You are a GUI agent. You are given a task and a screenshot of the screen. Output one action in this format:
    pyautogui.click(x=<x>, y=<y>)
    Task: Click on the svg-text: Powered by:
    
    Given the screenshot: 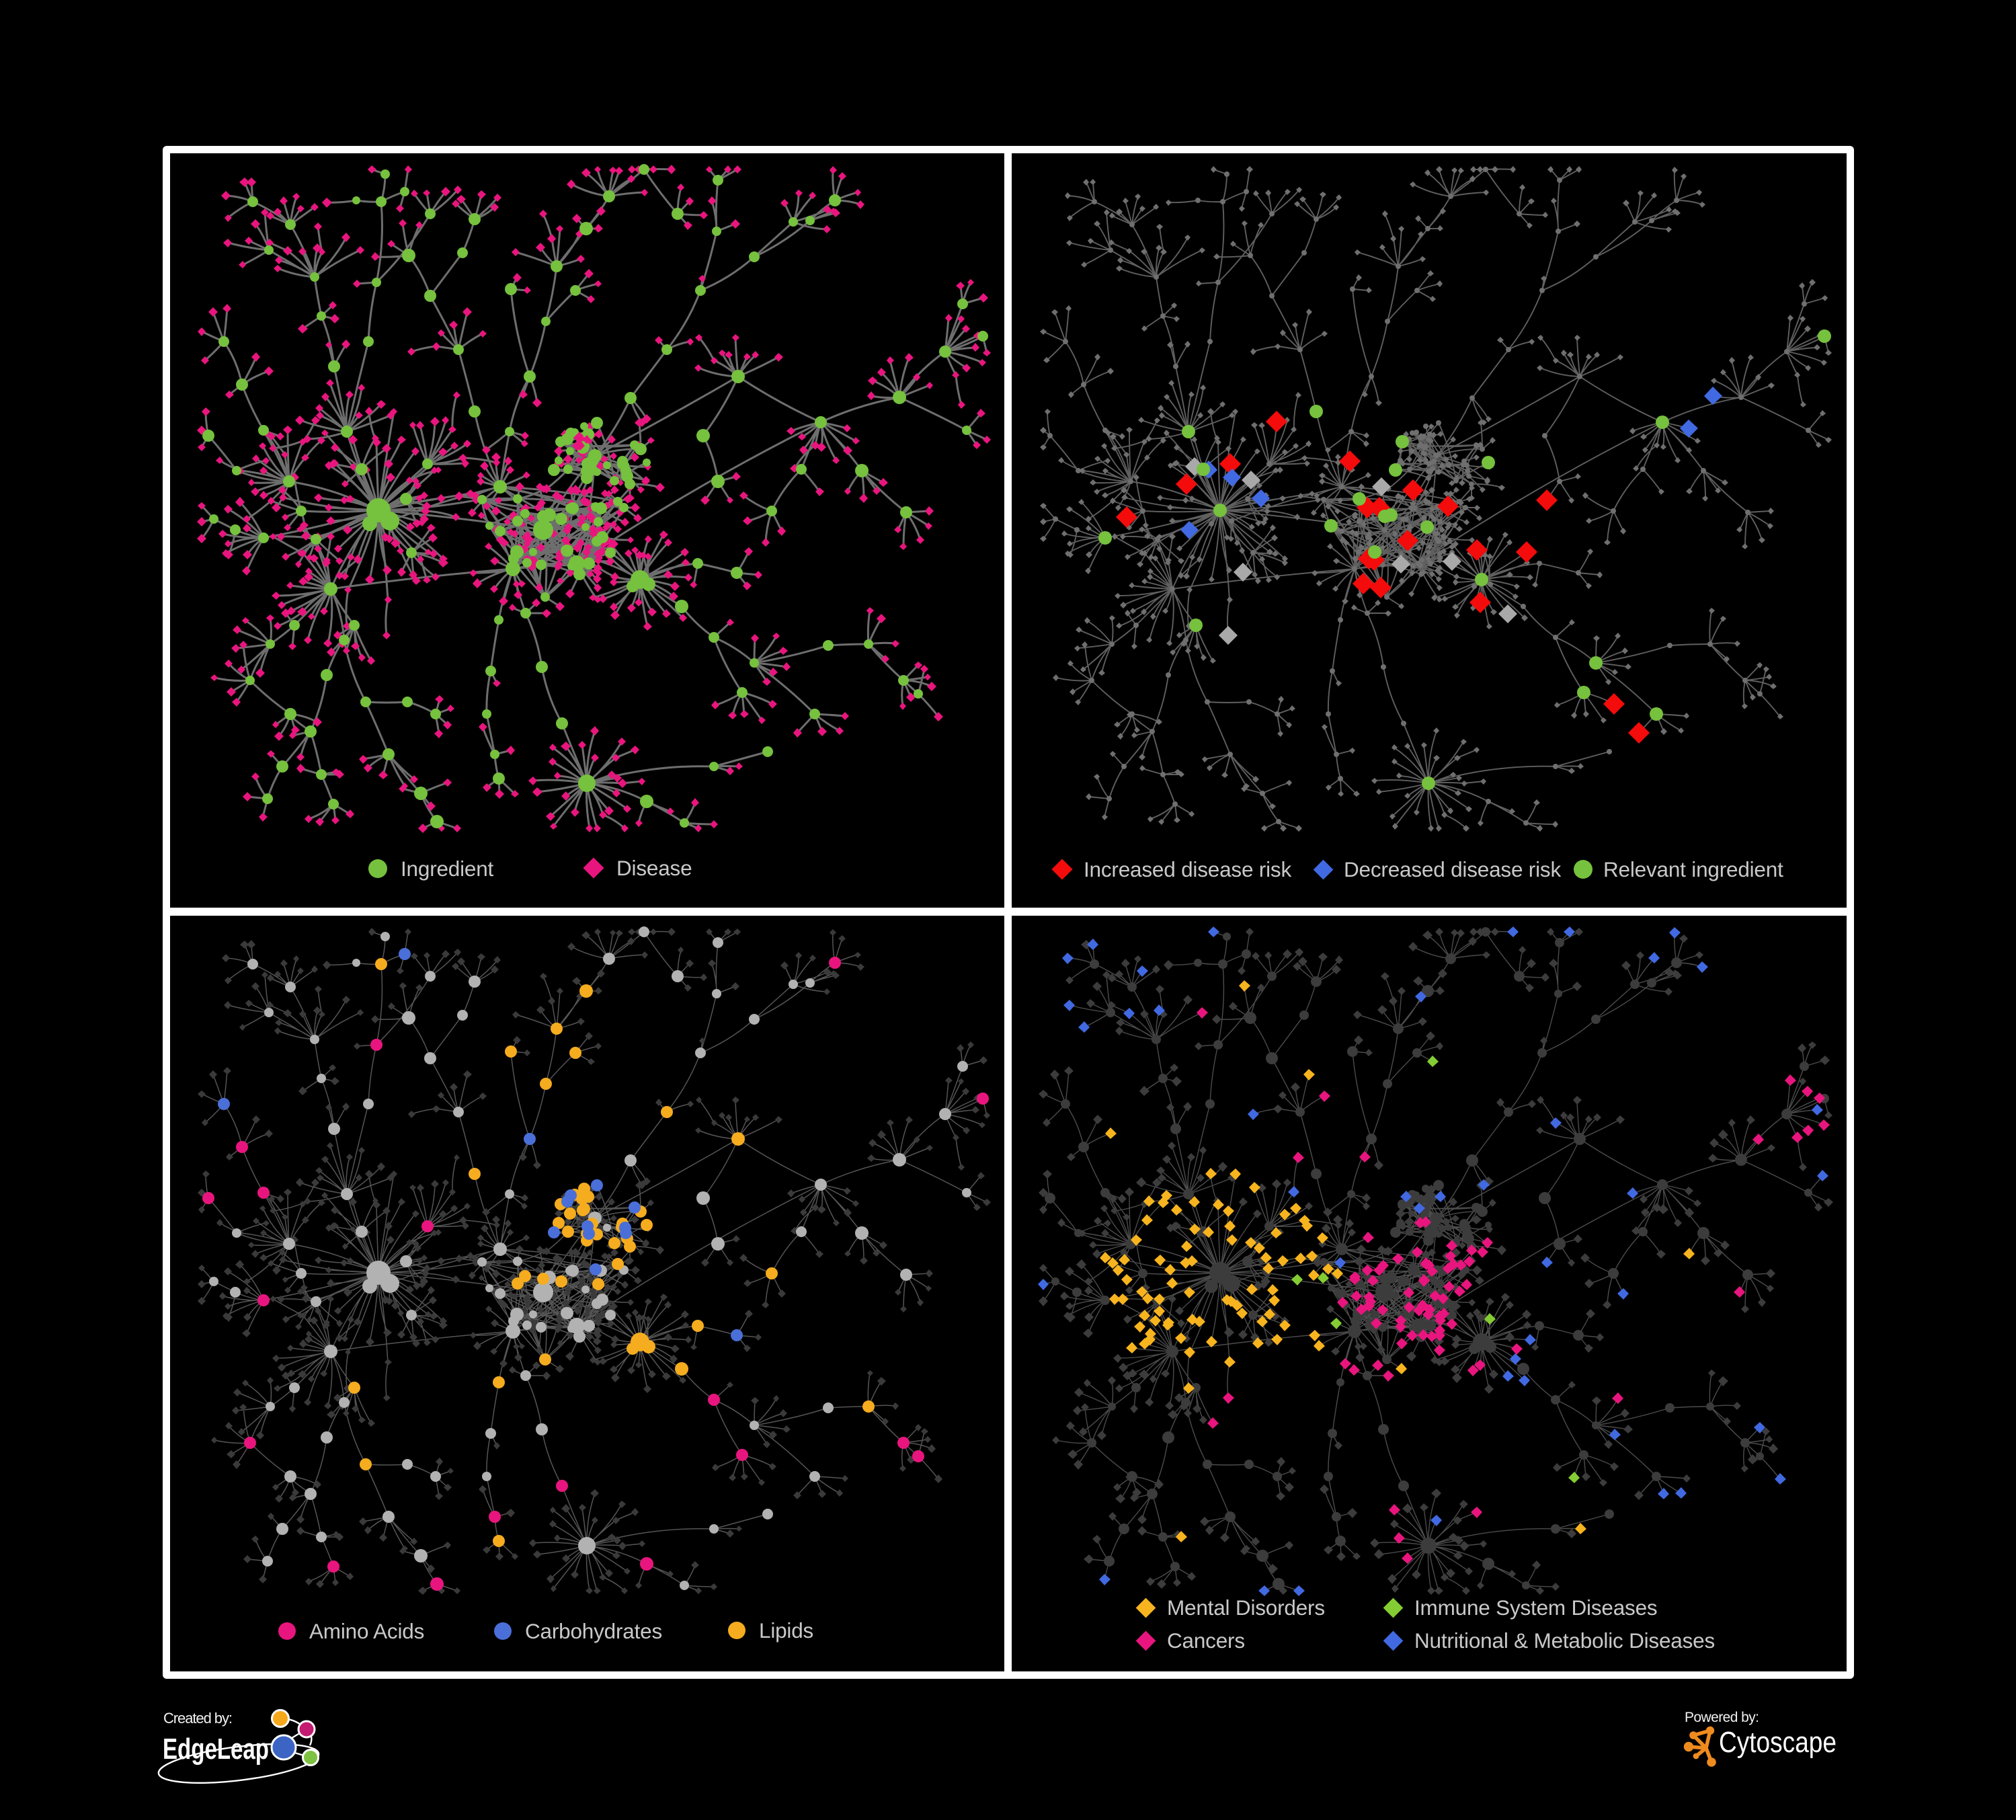 What is the action you would take?
    pyautogui.click(x=1722, y=1717)
    